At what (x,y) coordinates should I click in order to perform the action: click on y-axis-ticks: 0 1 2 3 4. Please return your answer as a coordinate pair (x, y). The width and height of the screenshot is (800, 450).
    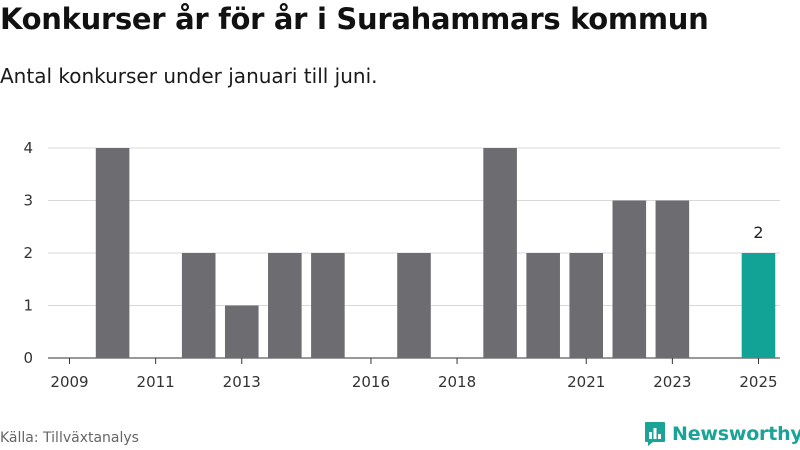
    Looking at the image, I should click on (28, 253).